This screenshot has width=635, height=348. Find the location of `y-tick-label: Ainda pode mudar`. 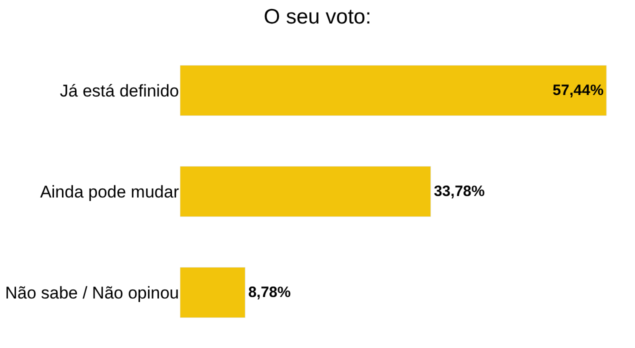

y-tick-label: Ainda pode mudar is located at coordinates (110, 192).